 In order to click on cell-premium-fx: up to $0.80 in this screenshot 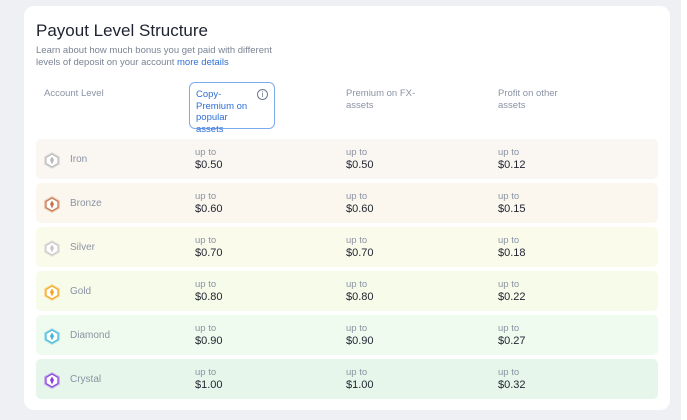, I will do `click(360, 291)`.